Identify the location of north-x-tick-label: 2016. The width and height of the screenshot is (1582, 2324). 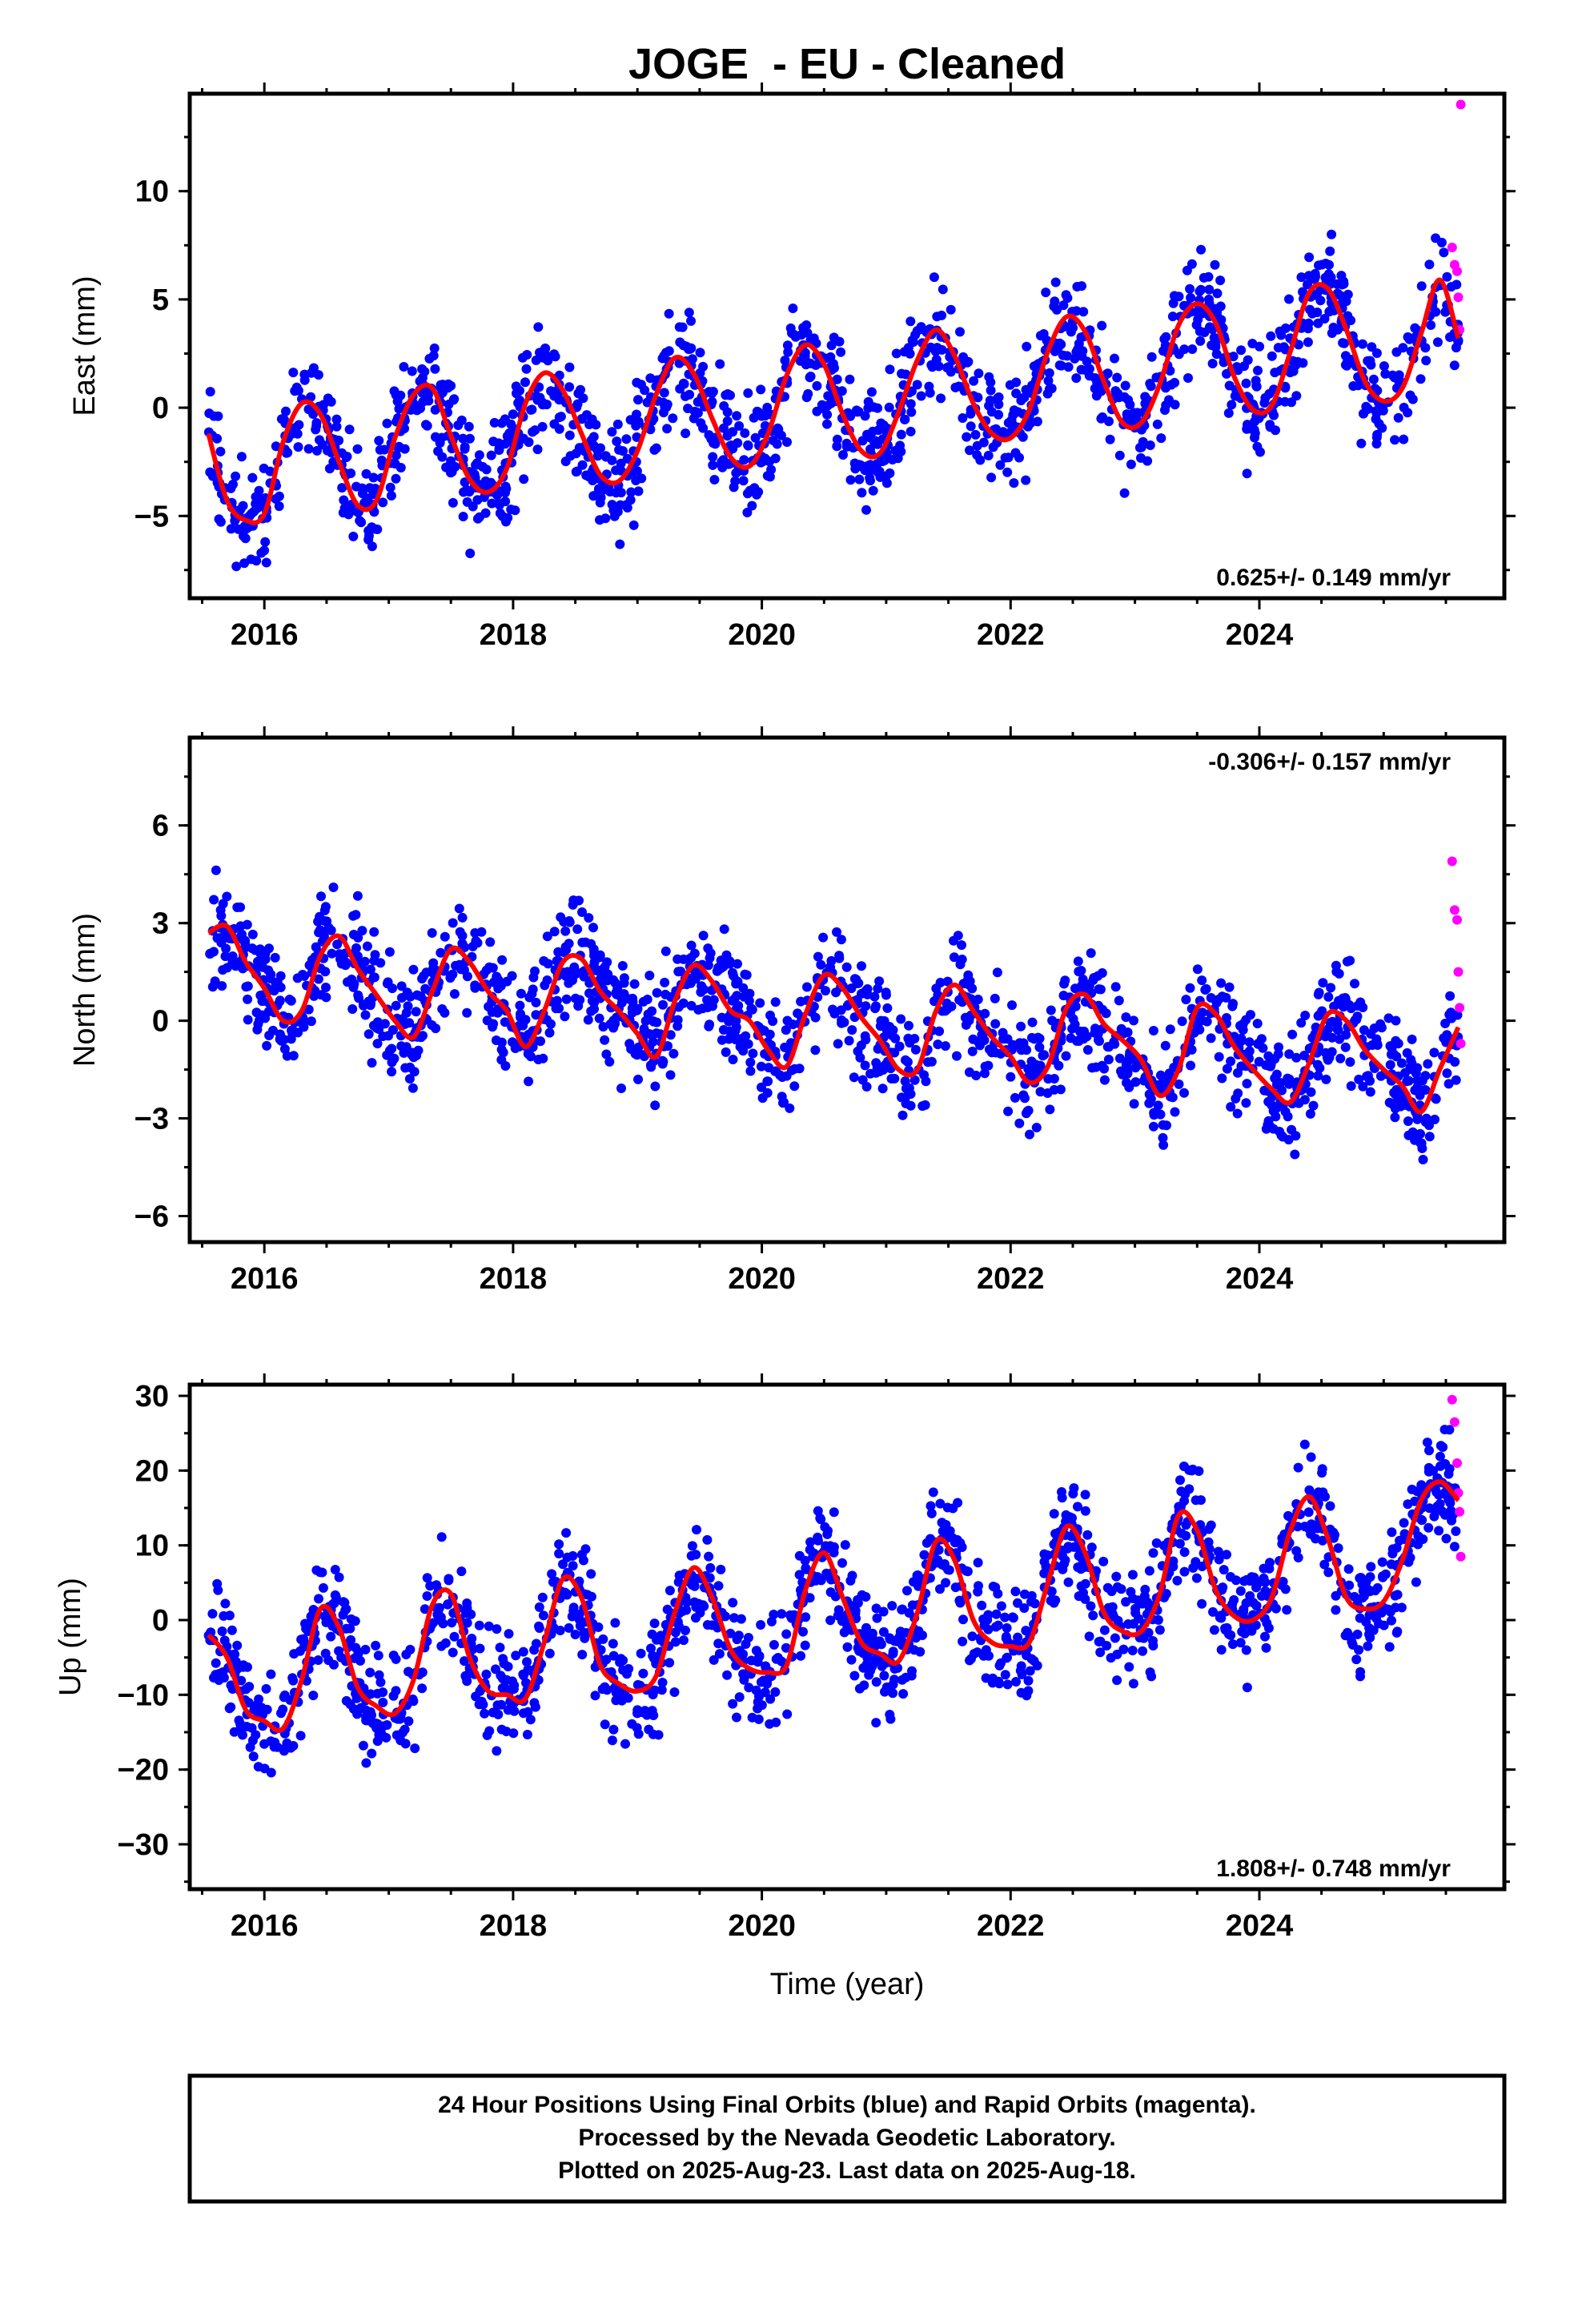
(265, 1279).